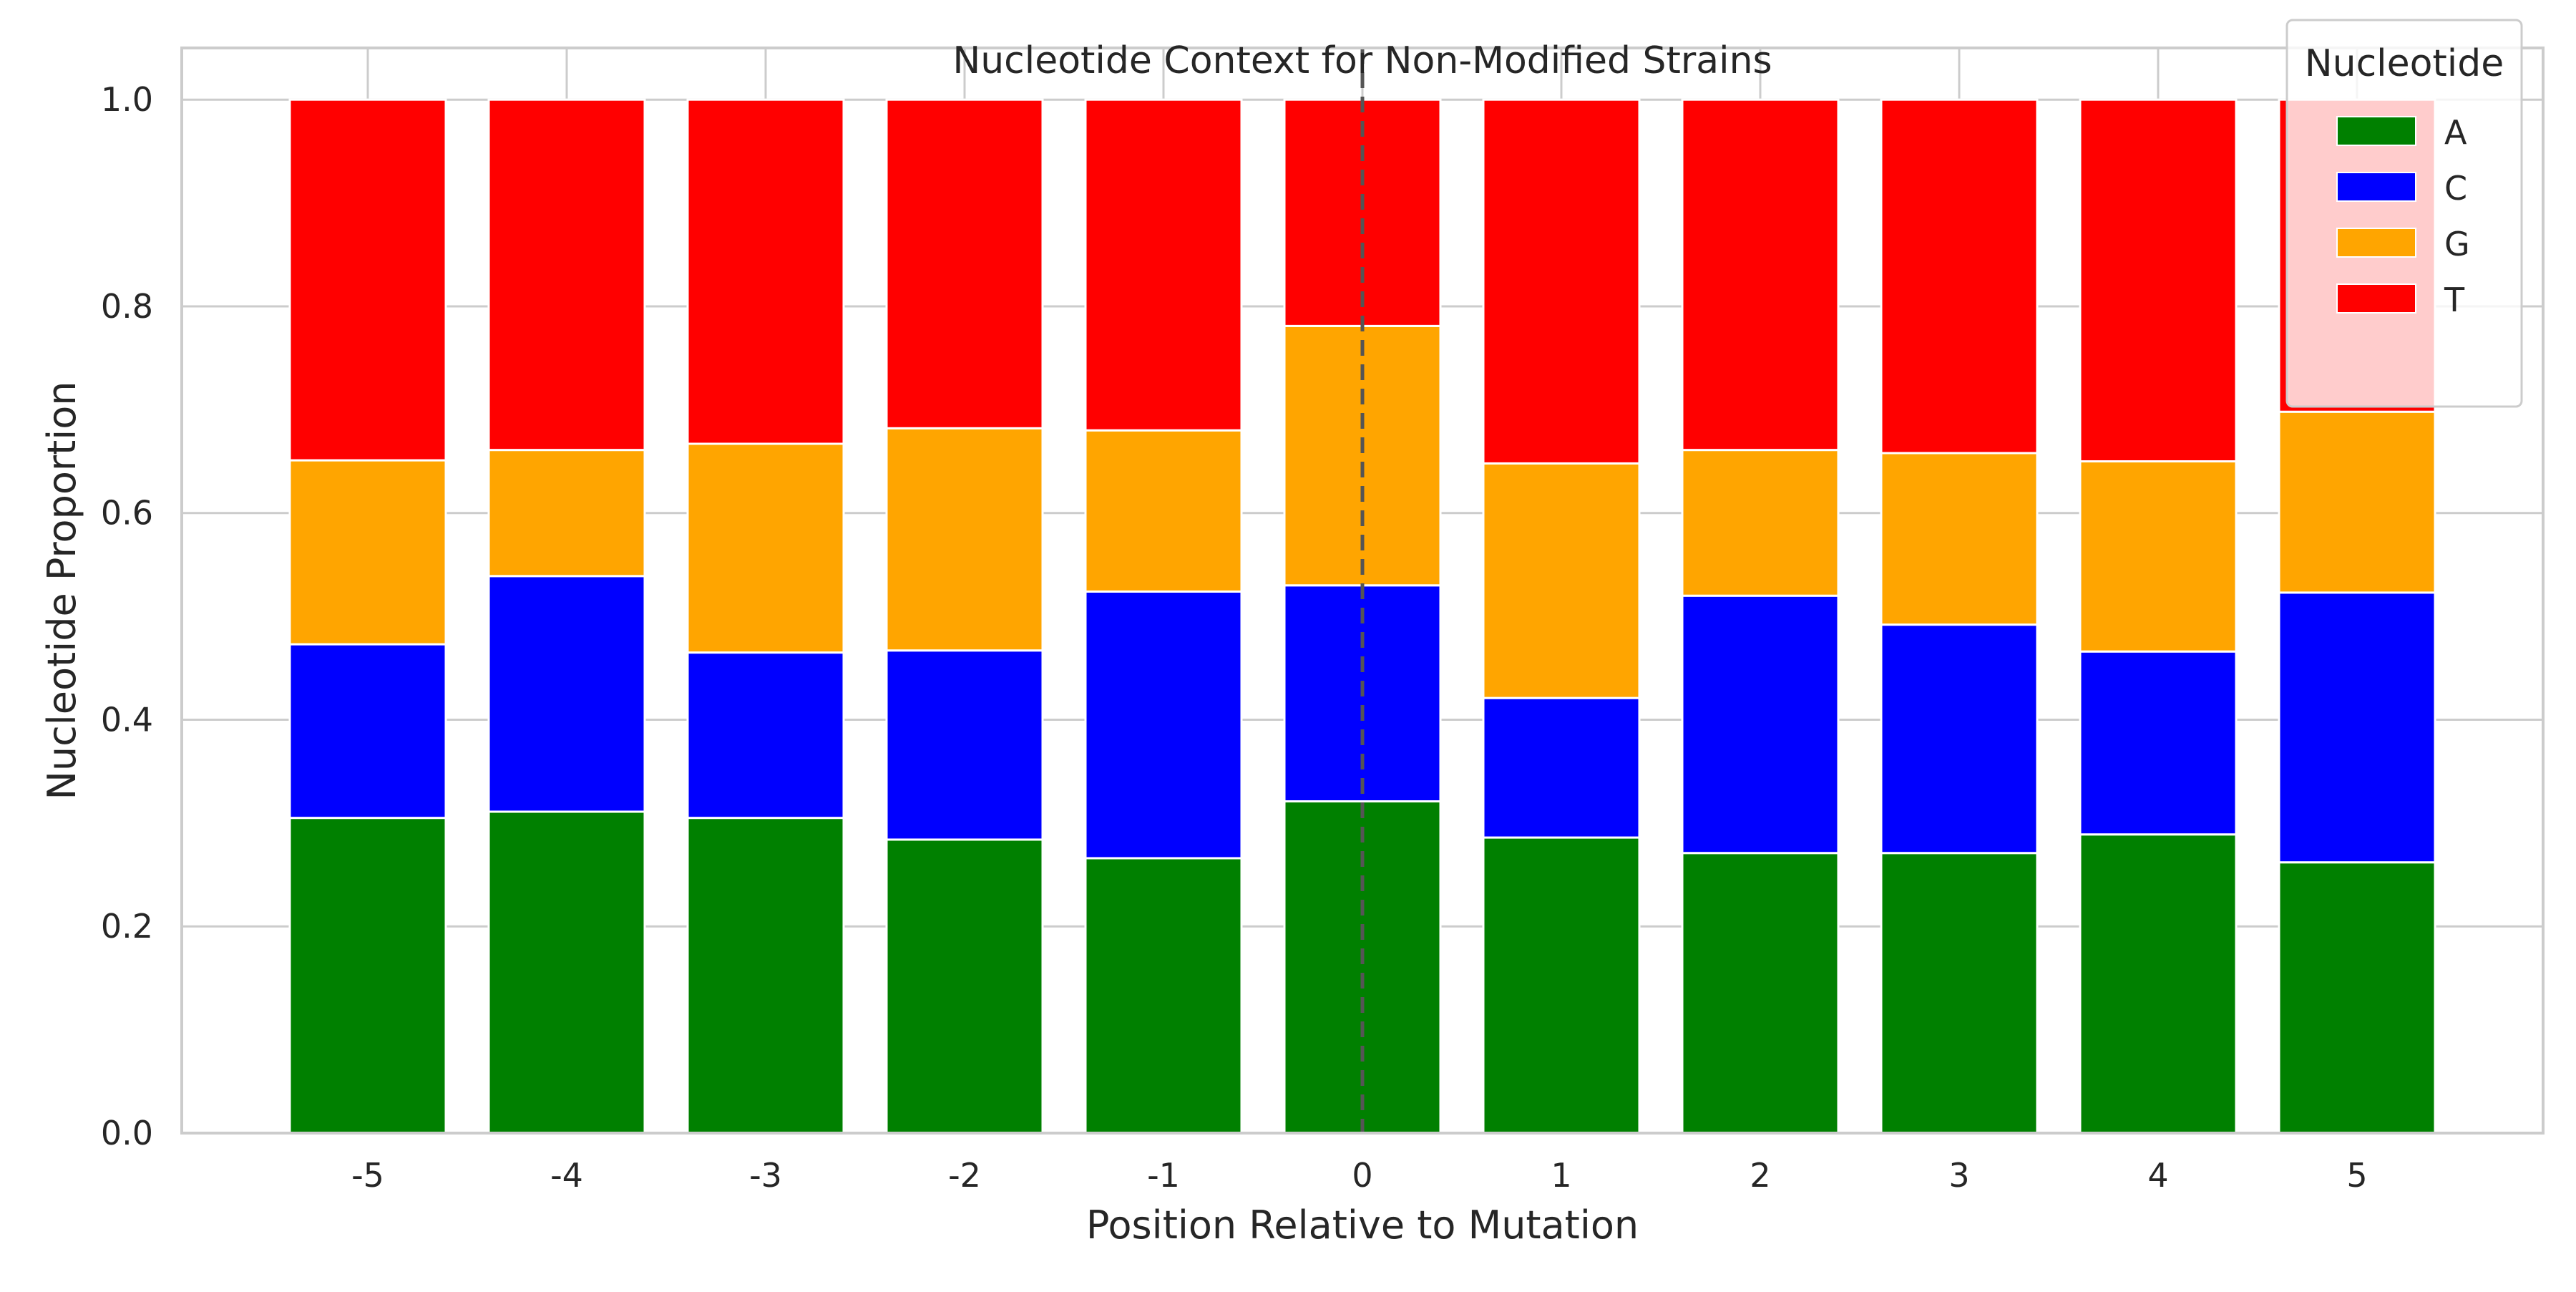  What do you see at coordinates (1163, 1175) in the screenshot?
I see `x-tick-label: -1` at bounding box center [1163, 1175].